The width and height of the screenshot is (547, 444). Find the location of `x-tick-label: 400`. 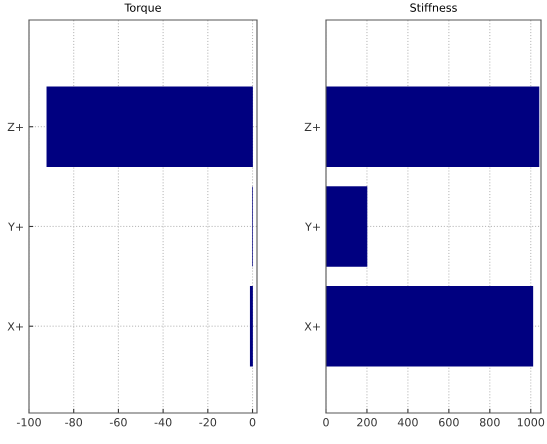

x-tick-label: 400 is located at coordinates (408, 422).